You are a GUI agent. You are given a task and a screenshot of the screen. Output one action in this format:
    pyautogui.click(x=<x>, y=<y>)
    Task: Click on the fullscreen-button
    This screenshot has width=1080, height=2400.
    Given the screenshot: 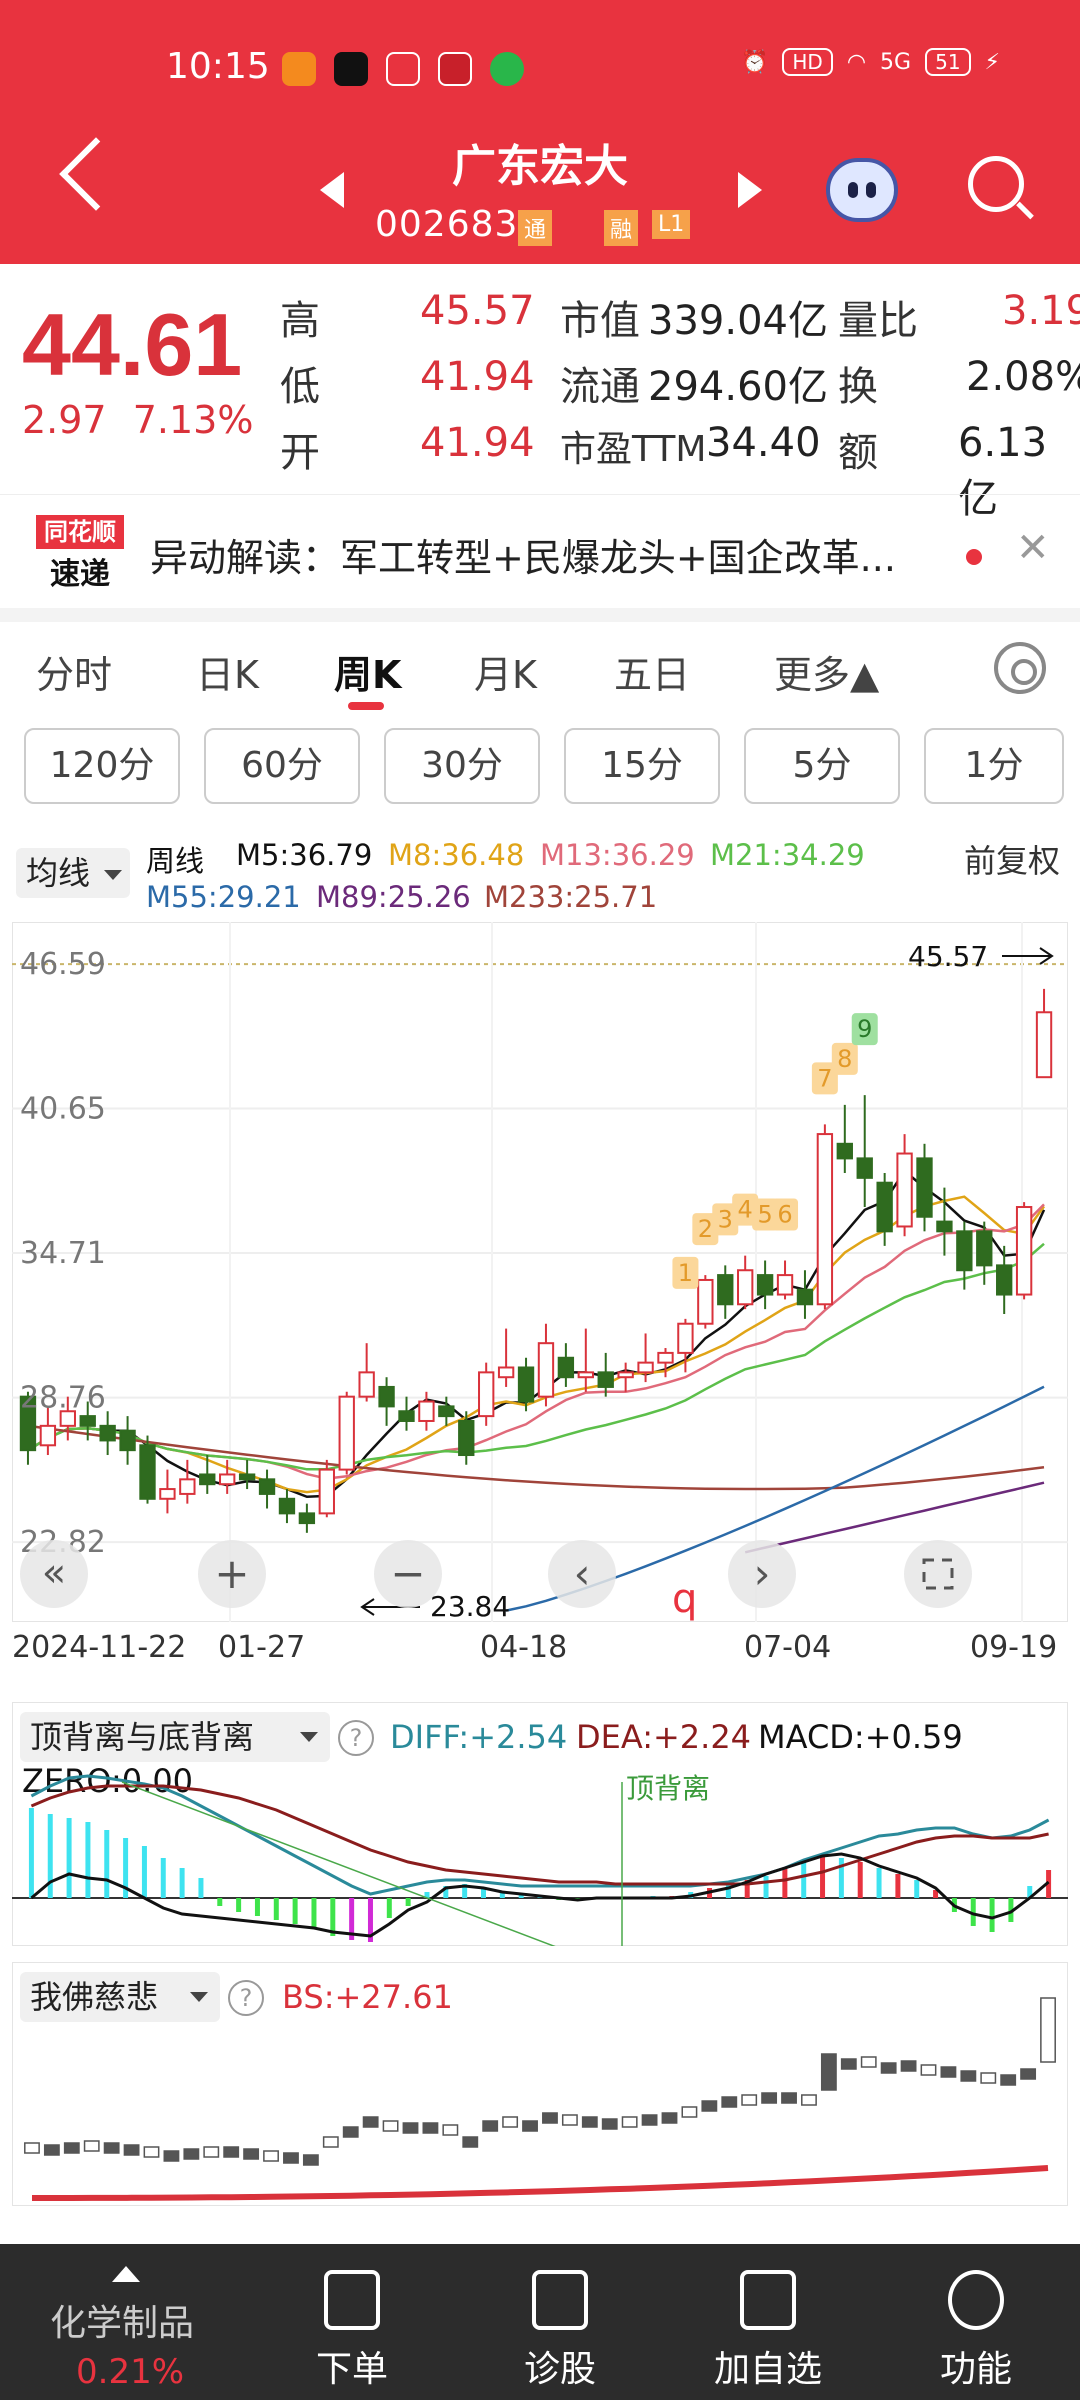 What is the action you would take?
    pyautogui.click(x=938, y=1574)
    